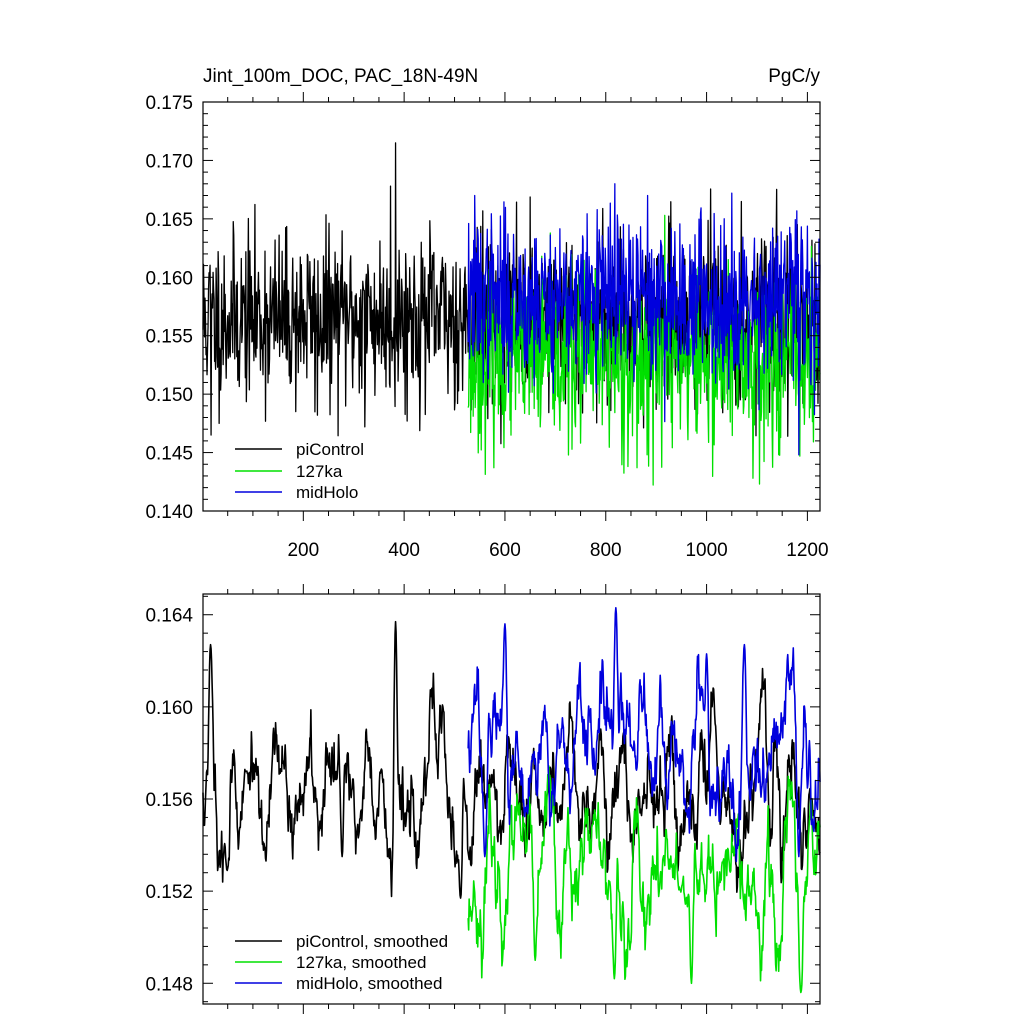 The height and width of the screenshot is (1024, 1024). Describe the element at coordinates (327, 492) in the screenshot. I see `legend-label-midholo: midHolo` at that location.